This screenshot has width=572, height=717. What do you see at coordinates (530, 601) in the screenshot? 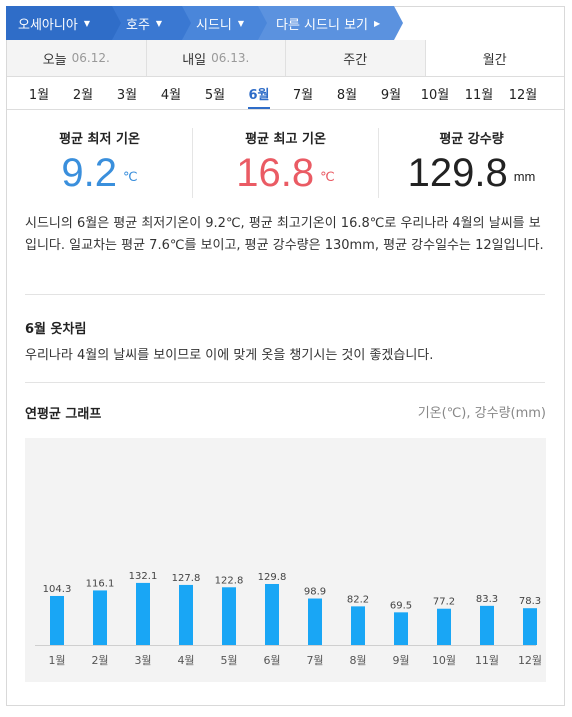
I see `rainfall-label: 78.3` at bounding box center [530, 601].